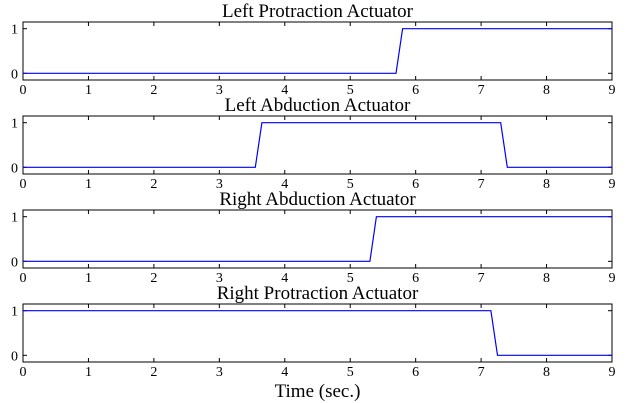 The width and height of the screenshot is (638, 403). What do you see at coordinates (318, 293) in the screenshot?
I see `subplot-title: Right Protraction Actuator` at bounding box center [318, 293].